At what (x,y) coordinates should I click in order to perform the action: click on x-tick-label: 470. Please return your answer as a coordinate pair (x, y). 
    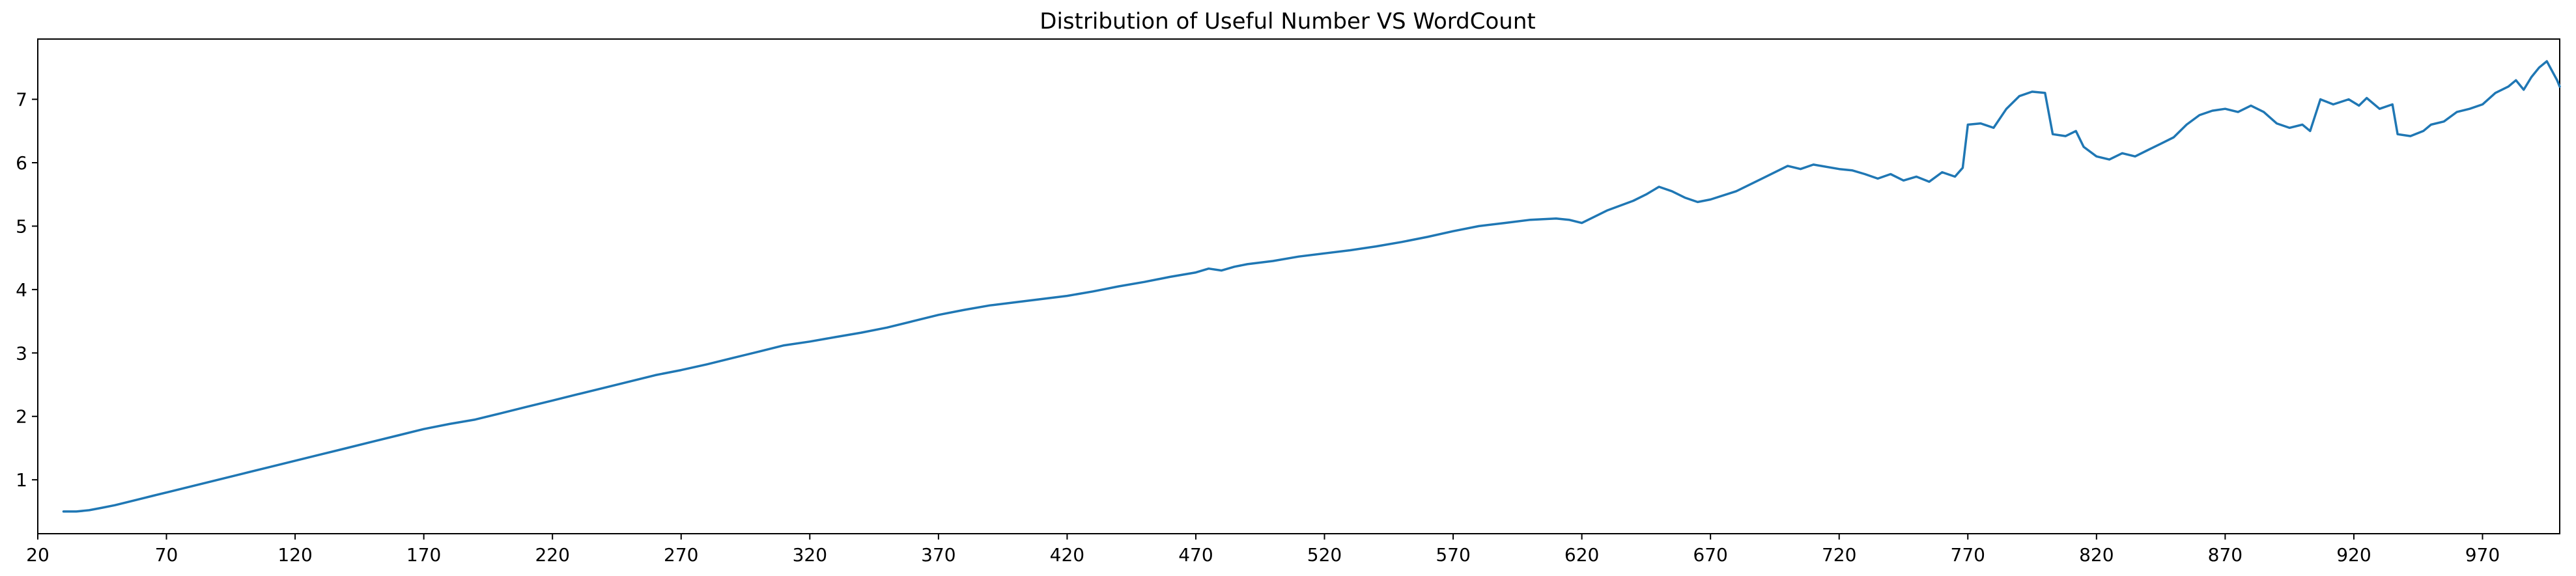
    Looking at the image, I should click on (1195, 555).